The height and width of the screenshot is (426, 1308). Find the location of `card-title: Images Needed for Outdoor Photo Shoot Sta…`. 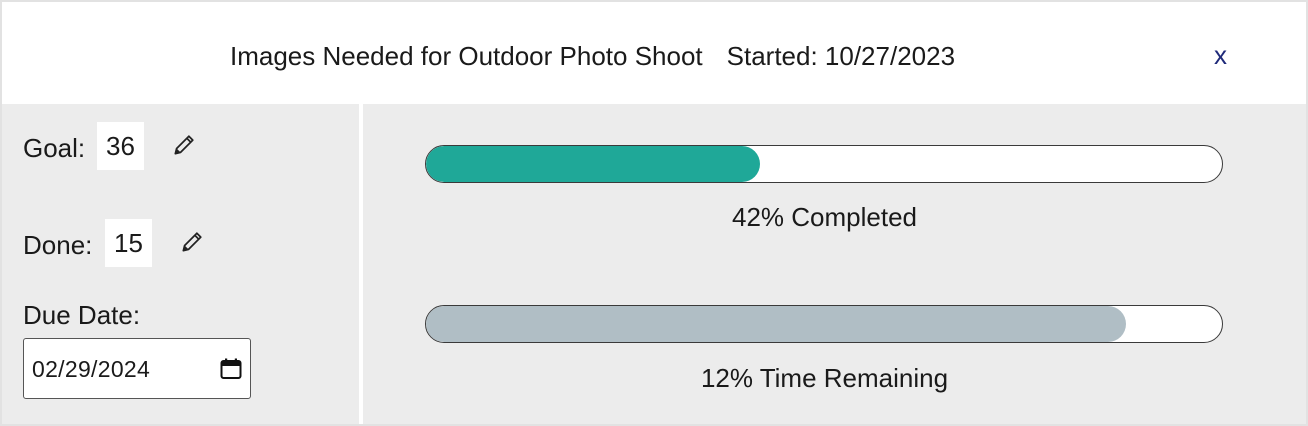

card-title: Images Needed for Outdoor Photo Shoot Sta… is located at coordinates (592, 56).